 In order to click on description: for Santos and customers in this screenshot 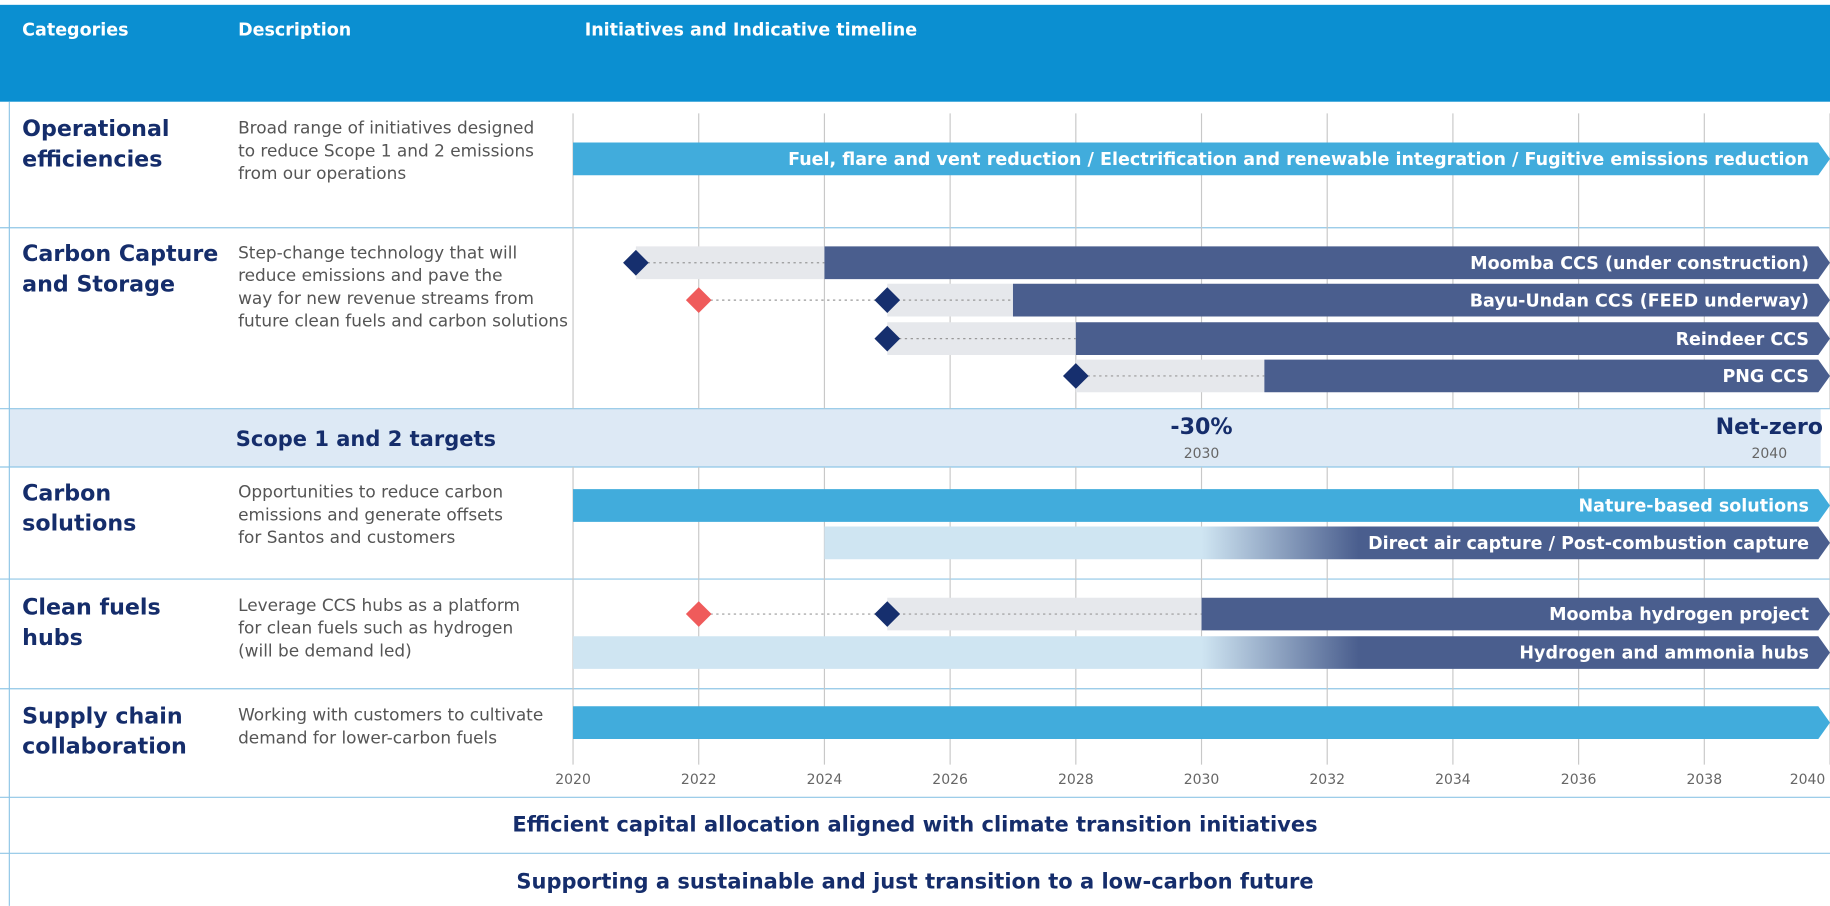, I will do `click(346, 537)`.